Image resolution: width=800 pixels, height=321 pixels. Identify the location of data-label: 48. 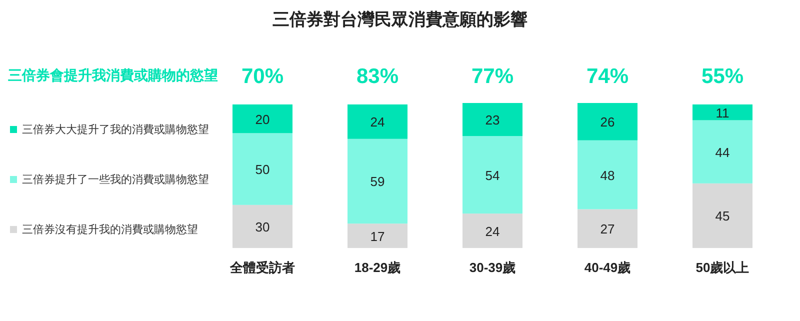
(607, 175).